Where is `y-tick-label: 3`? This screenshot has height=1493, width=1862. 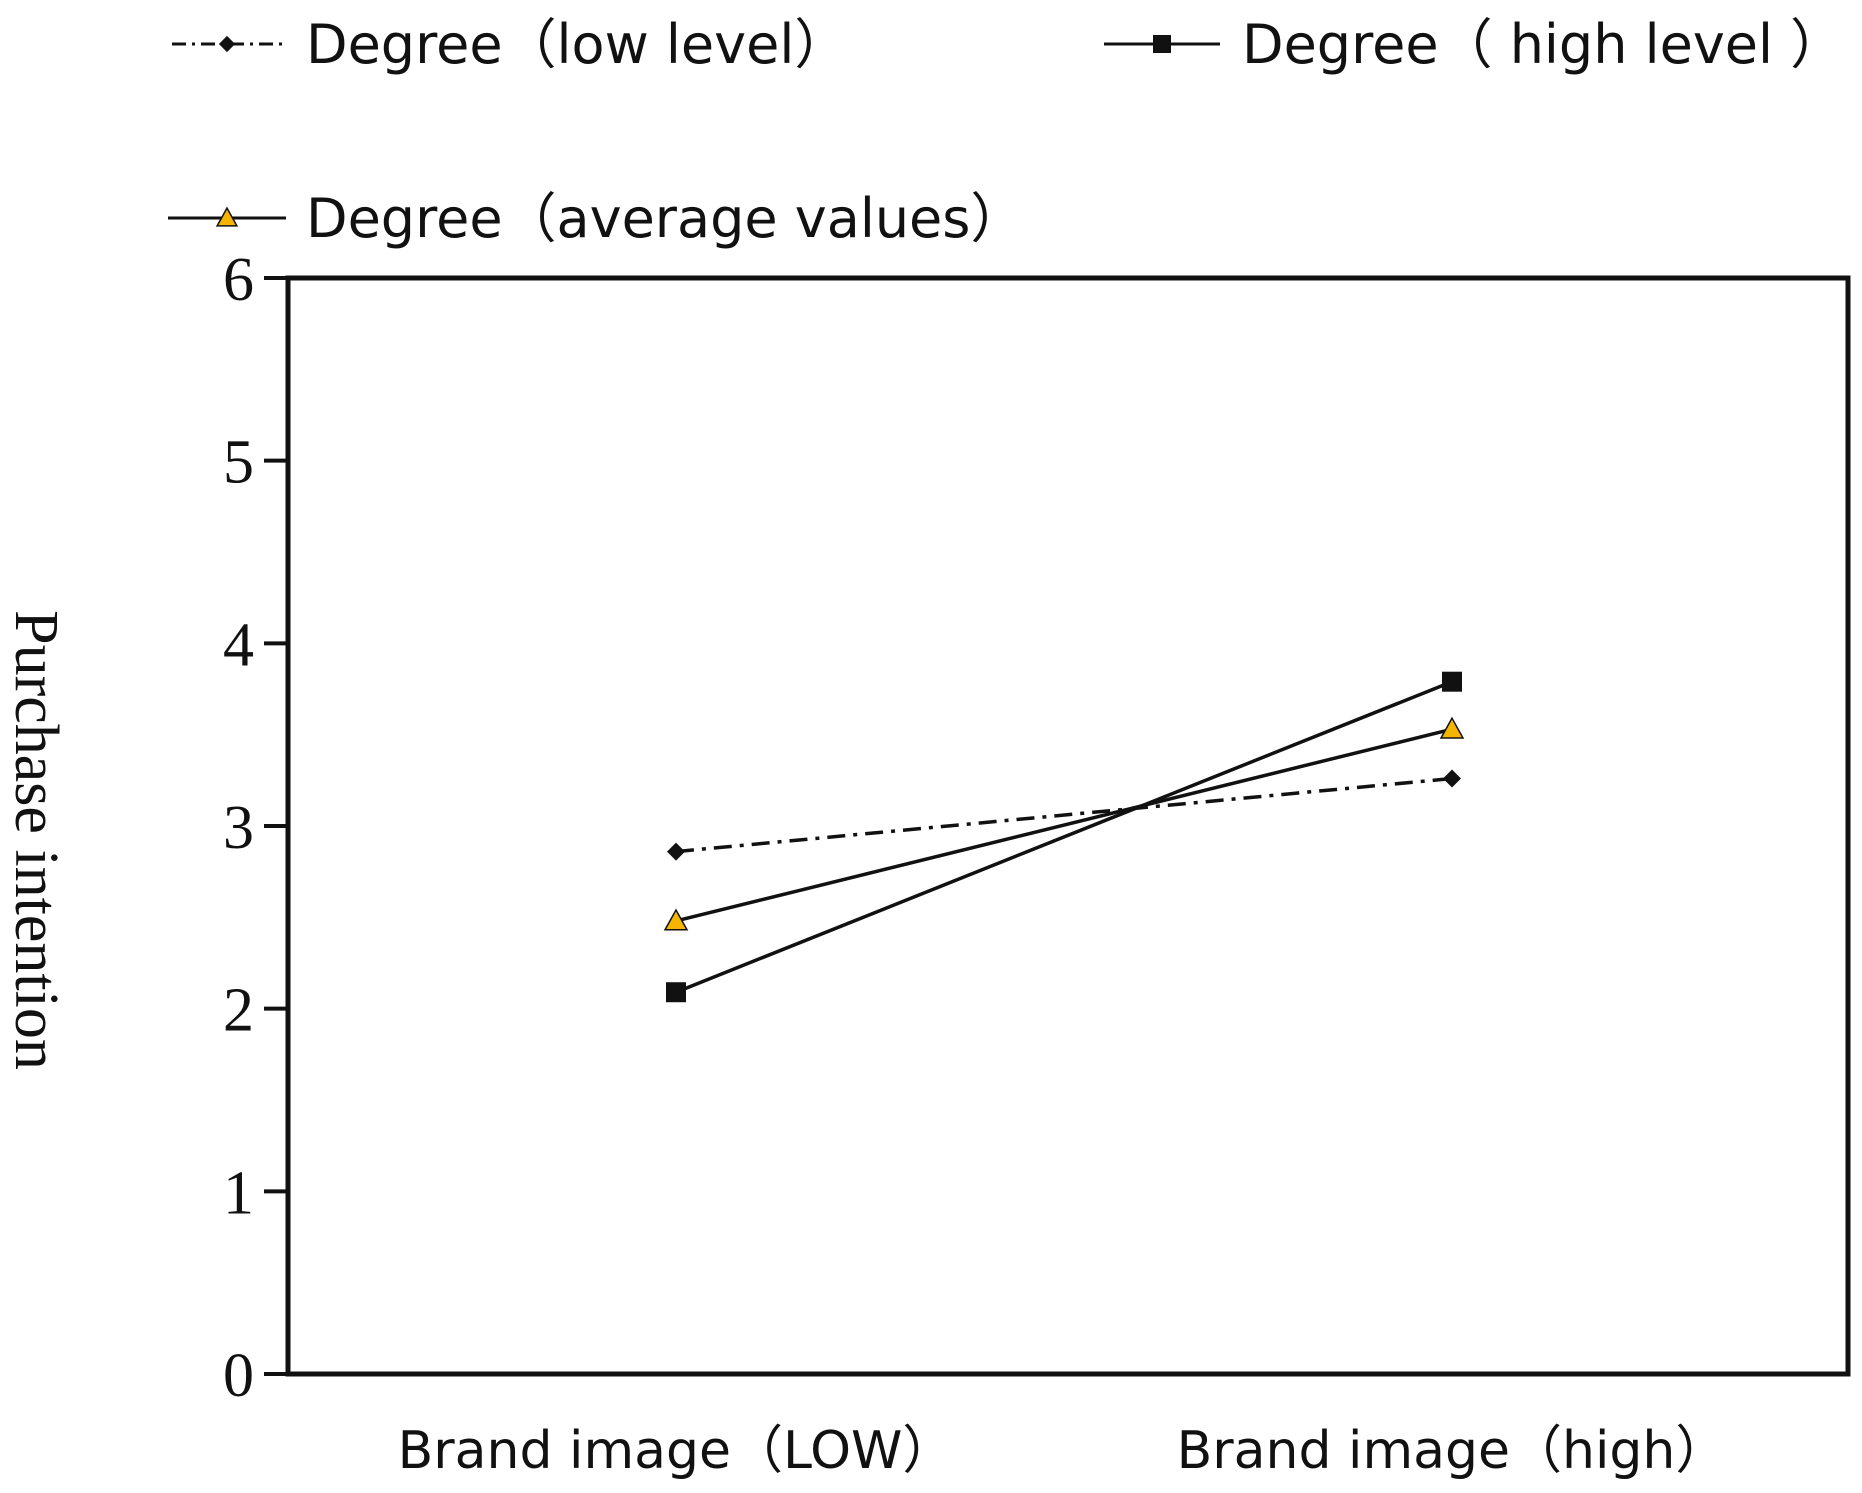
y-tick-label: 3 is located at coordinates (238, 828).